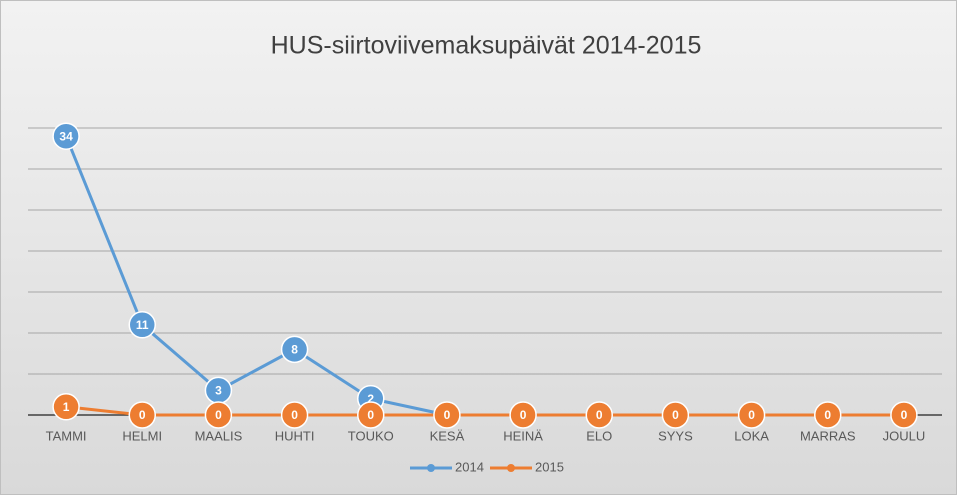 The height and width of the screenshot is (495, 957). What do you see at coordinates (469, 466) in the screenshot?
I see `legend-label: 2014` at bounding box center [469, 466].